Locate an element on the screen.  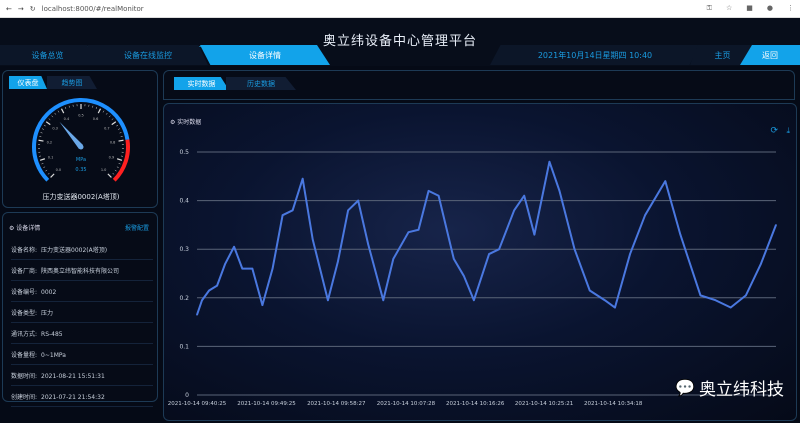
forward-icon: → is located at coordinates (20, 8).